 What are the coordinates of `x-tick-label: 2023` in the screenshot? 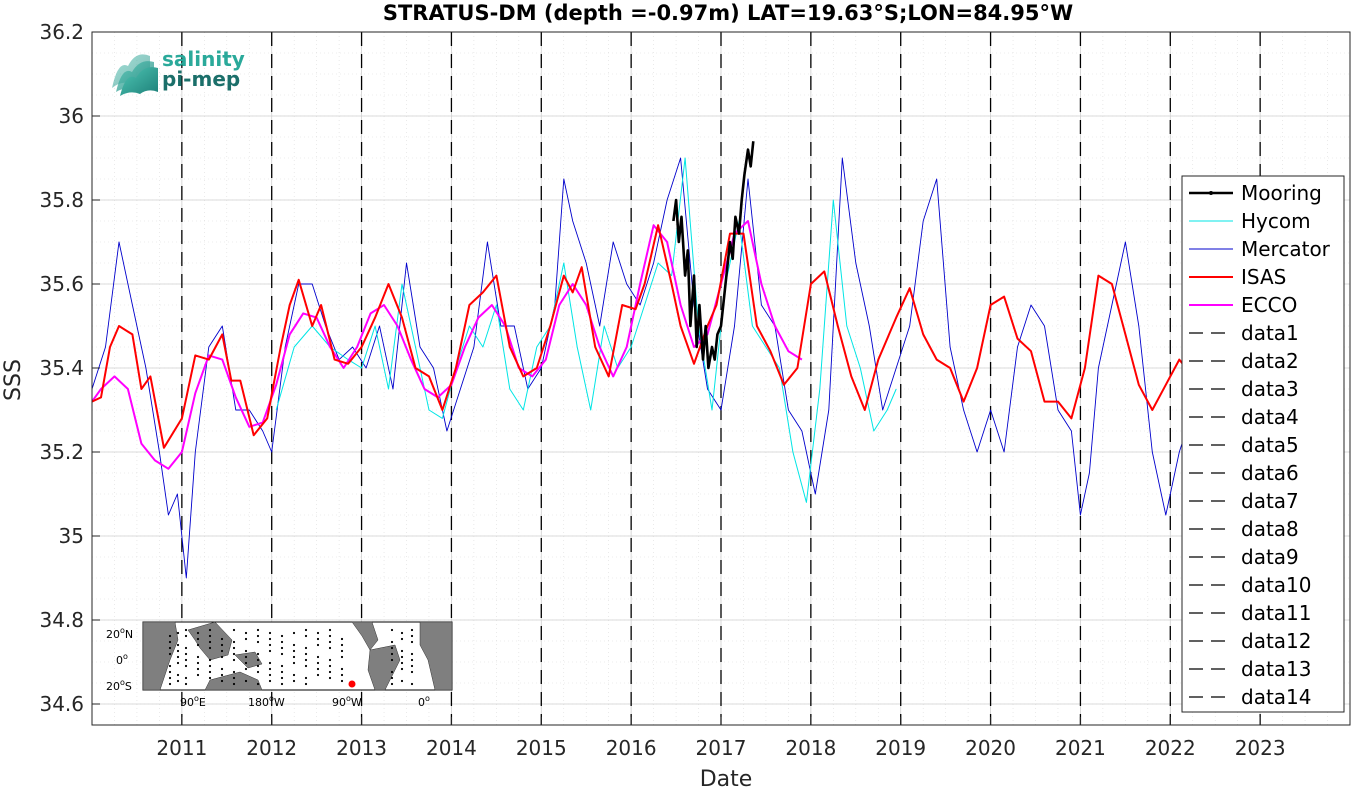 It's located at (1260, 748).